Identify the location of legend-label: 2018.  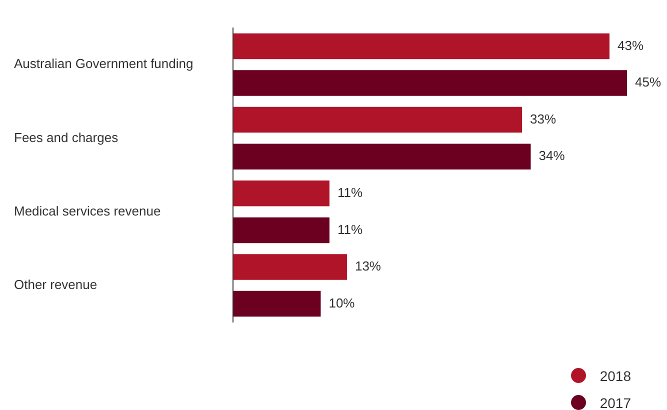
(615, 376).